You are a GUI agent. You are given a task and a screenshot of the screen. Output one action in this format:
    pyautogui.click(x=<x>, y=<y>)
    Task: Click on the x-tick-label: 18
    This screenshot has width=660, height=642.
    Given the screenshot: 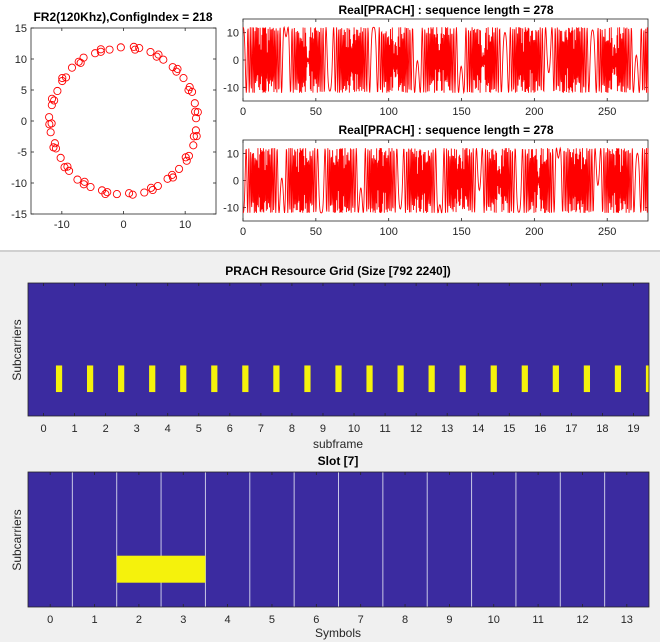 What is the action you would take?
    pyautogui.click(x=602, y=429)
    